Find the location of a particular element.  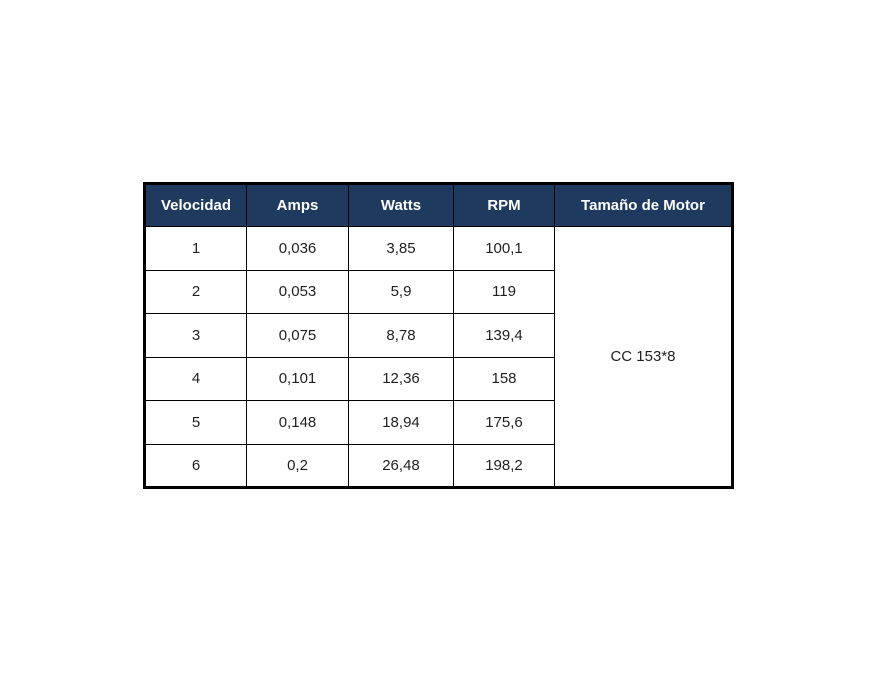

cell-velocidad: 6 is located at coordinates (195, 465).